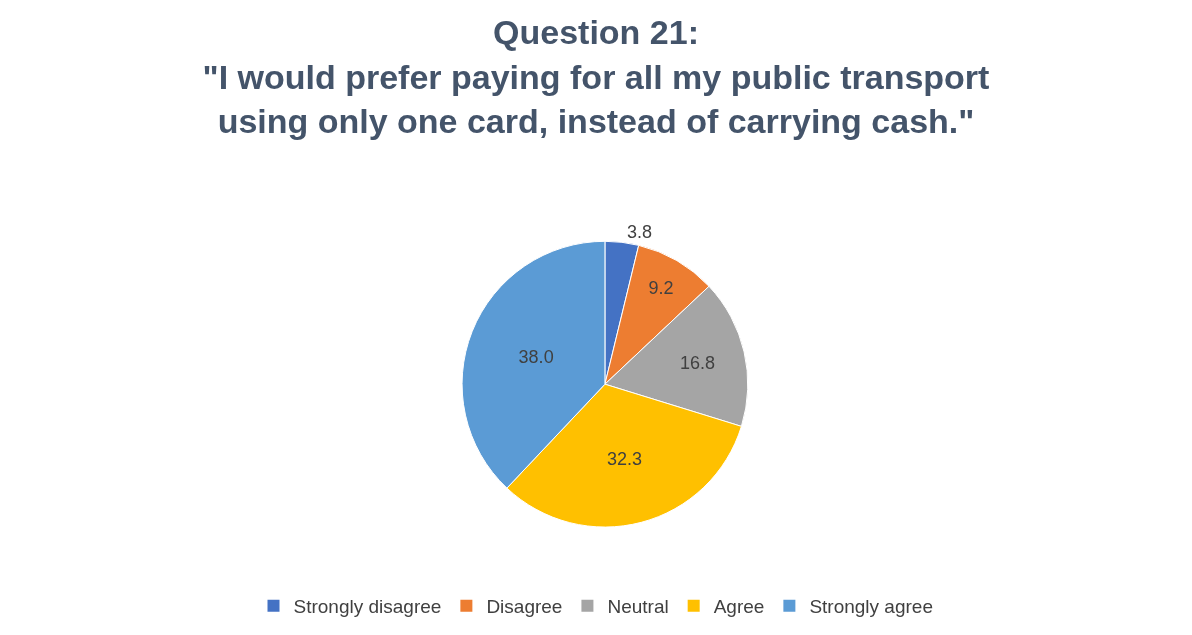  Describe the element at coordinates (871, 607) in the screenshot. I see `legend-label: Strongly agree` at that location.